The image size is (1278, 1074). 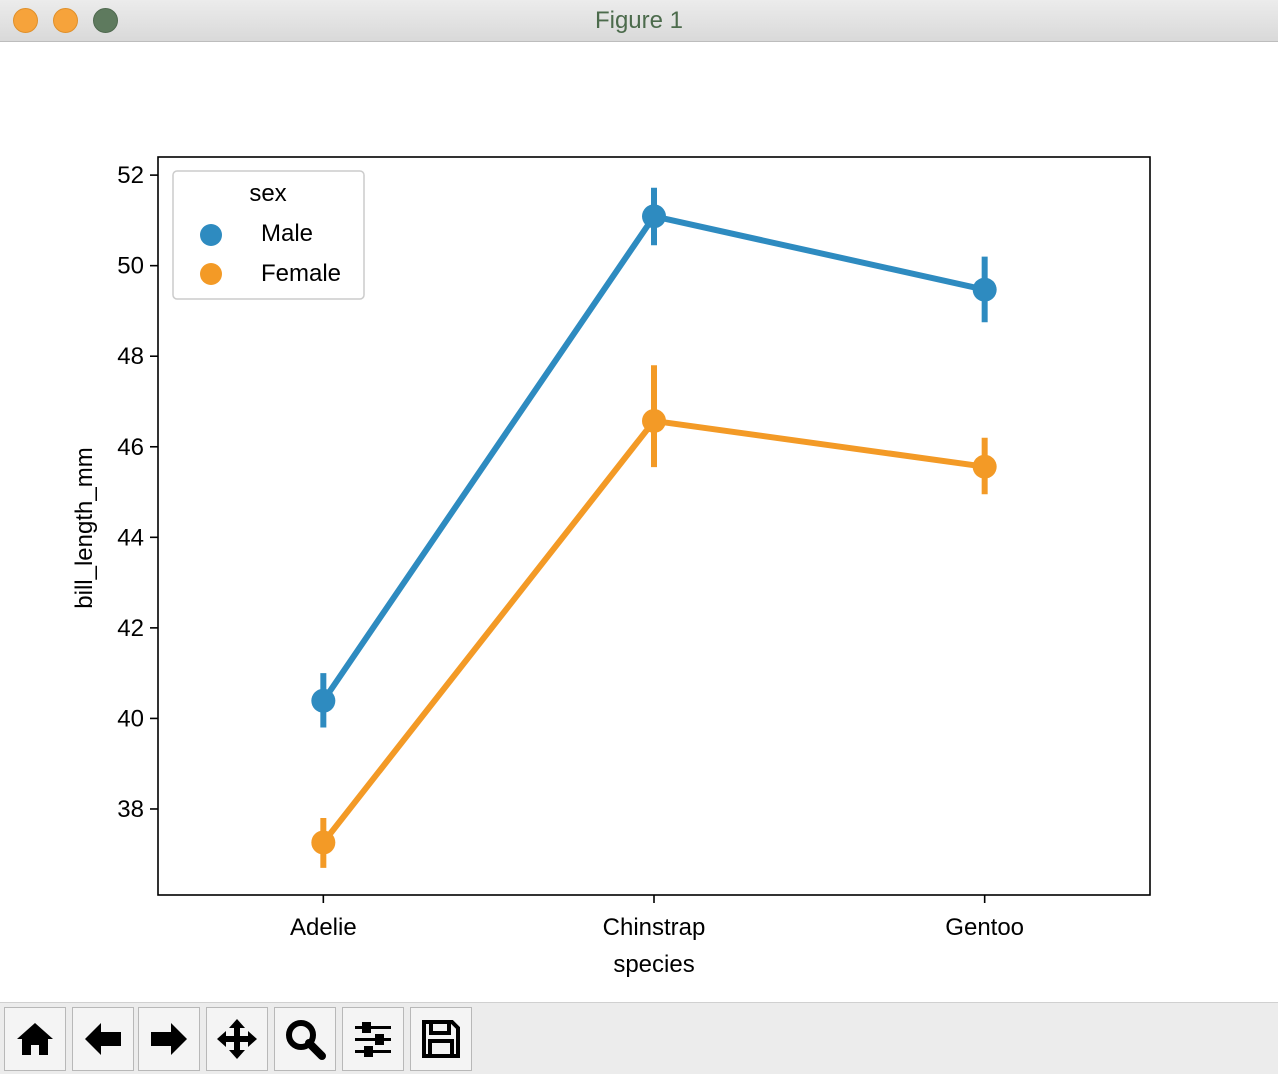 I want to click on y-tick-label: 46, so click(x=130, y=447).